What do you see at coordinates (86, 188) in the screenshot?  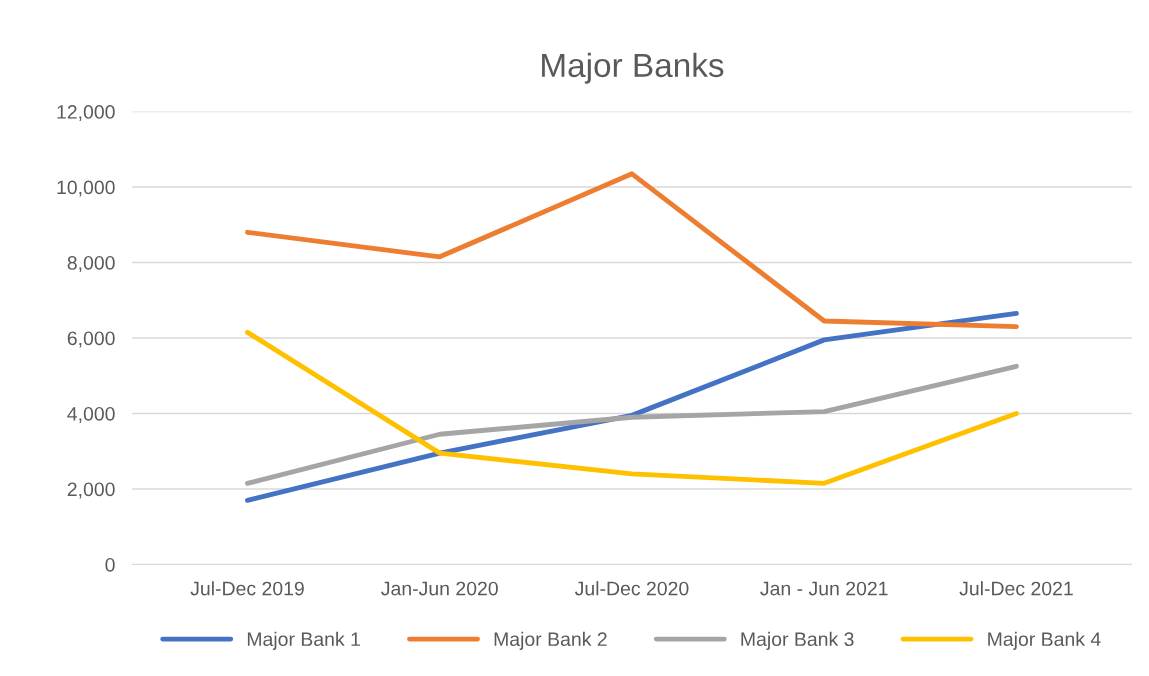 I see `y-tick-label: 10,000` at bounding box center [86, 188].